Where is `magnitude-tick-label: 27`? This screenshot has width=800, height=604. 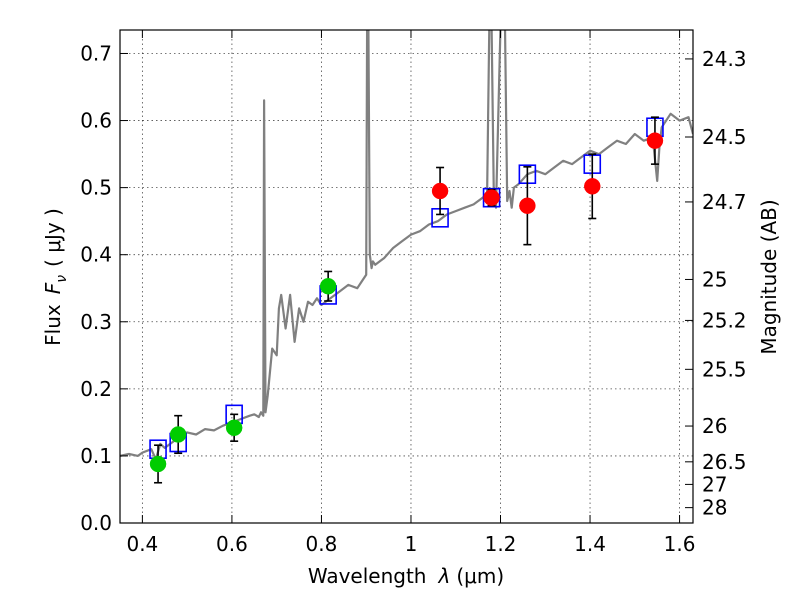 magnitude-tick-label: 27 is located at coordinates (714, 484).